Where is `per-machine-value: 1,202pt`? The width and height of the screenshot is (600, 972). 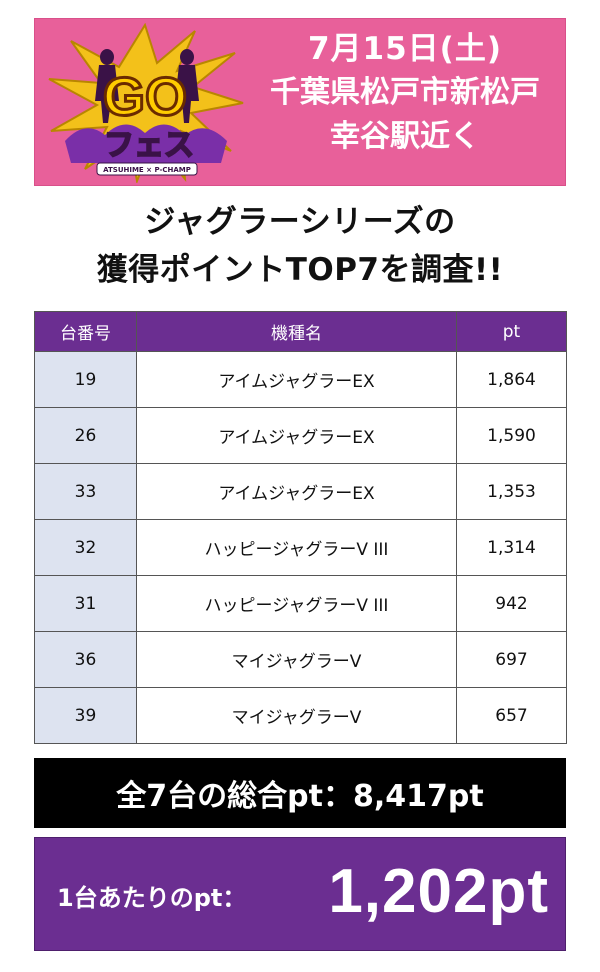 per-machine-value: 1,202pt is located at coordinates (438, 891).